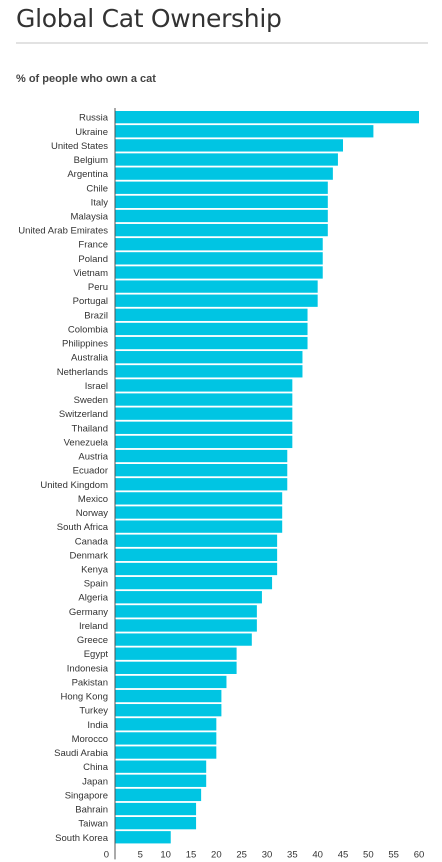  What do you see at coordinates (149, 18) in the screenshot?
I see `chart-title: Global Cat Ownership` at bounding box center [149, 18].